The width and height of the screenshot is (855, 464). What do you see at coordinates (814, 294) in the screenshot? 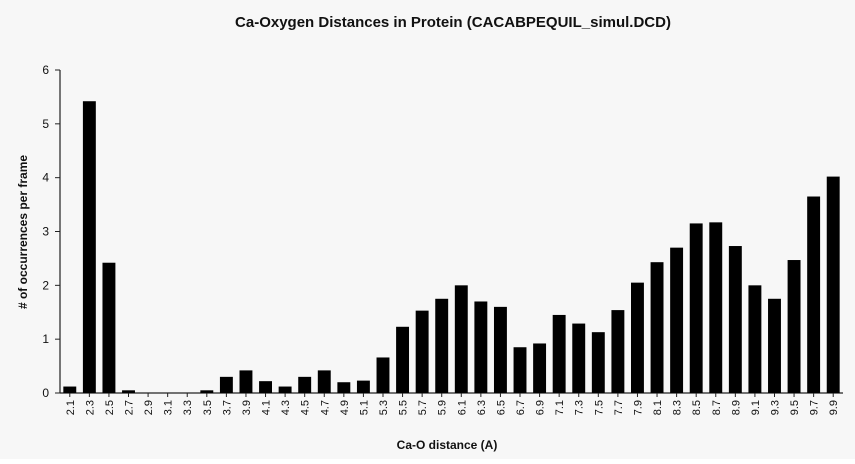
I see `bar-9.7` at bounding box center [814, 294].